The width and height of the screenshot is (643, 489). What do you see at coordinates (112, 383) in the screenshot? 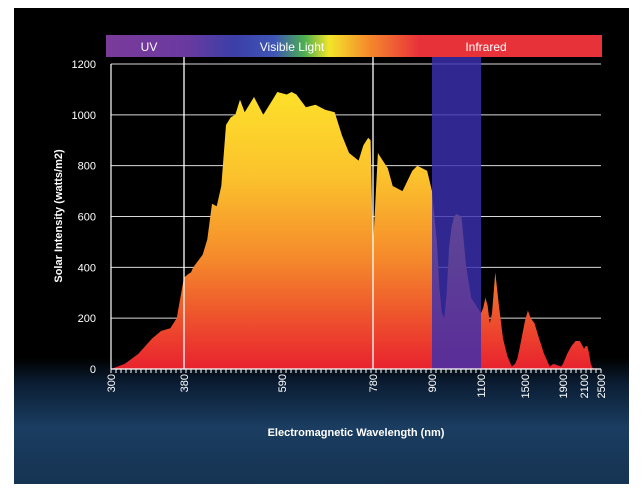
I see `x-tick-300: 300` at bounding box center [112, 383].